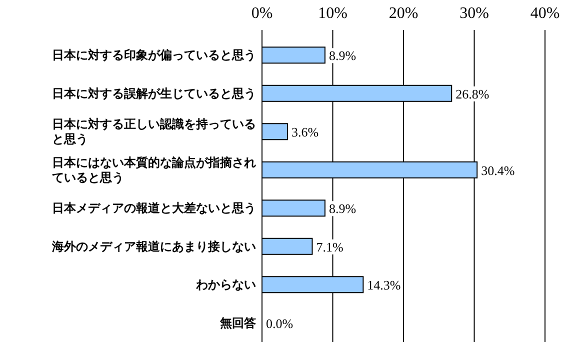 The image size is (567, 342). I want to click on x-tick-label: 10%, so click(333, 13).